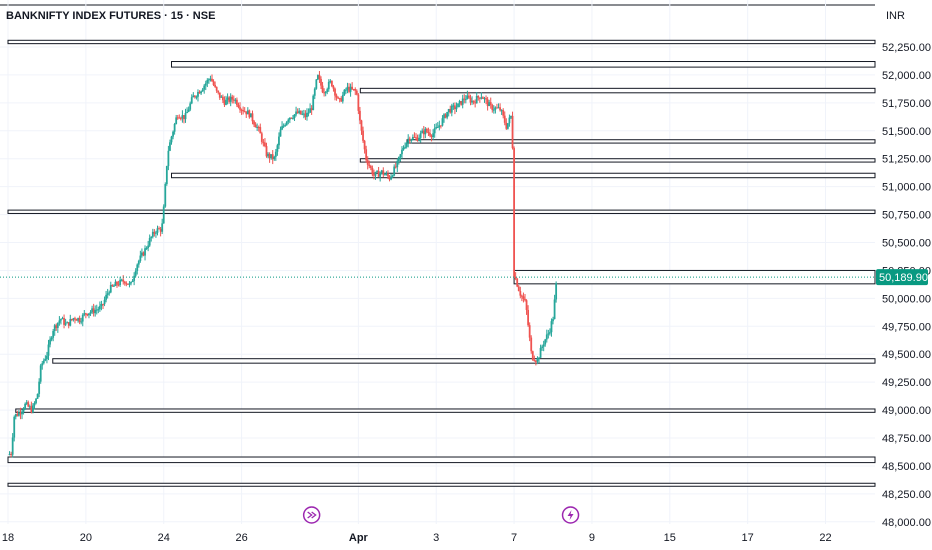 The image size is (932, 550). What do you see at coordinates (906, 244) in the screenshot?
I see `y-tick-label: 50,500.00` at bounding box center [906, 244].